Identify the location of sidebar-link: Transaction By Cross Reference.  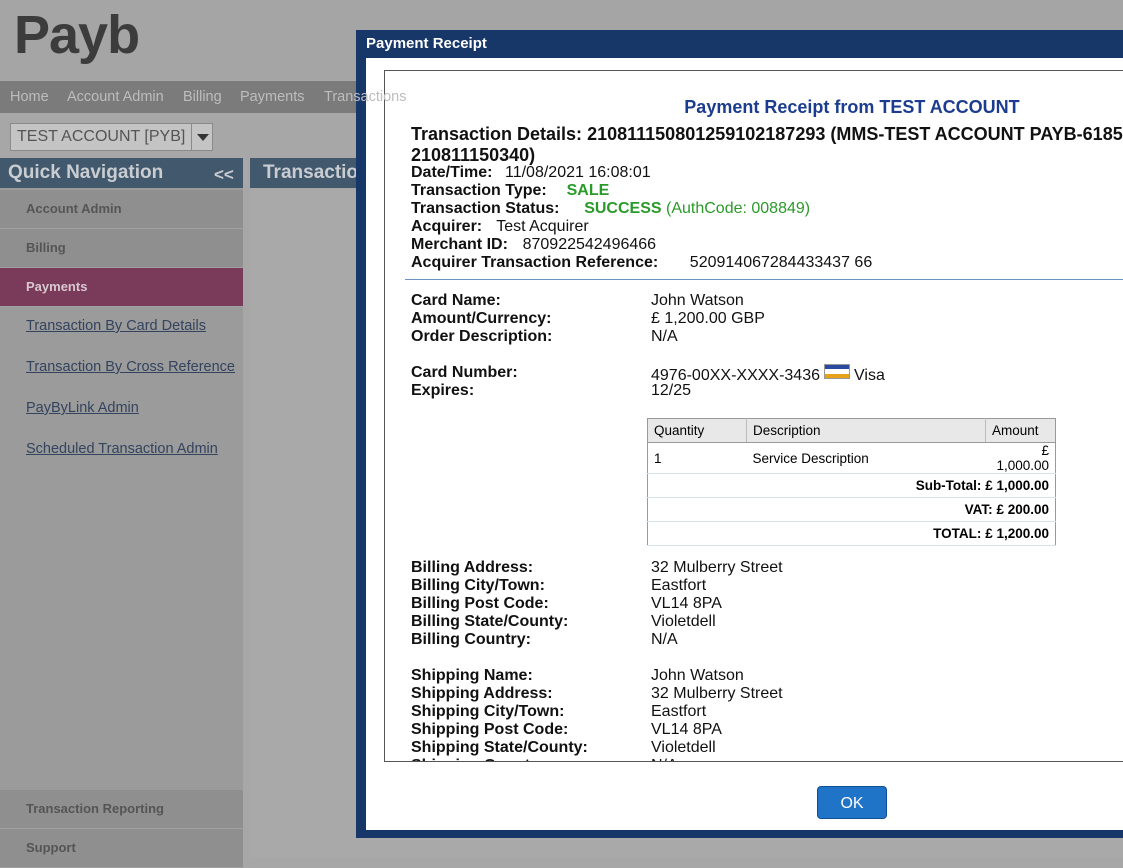
(130, 367).